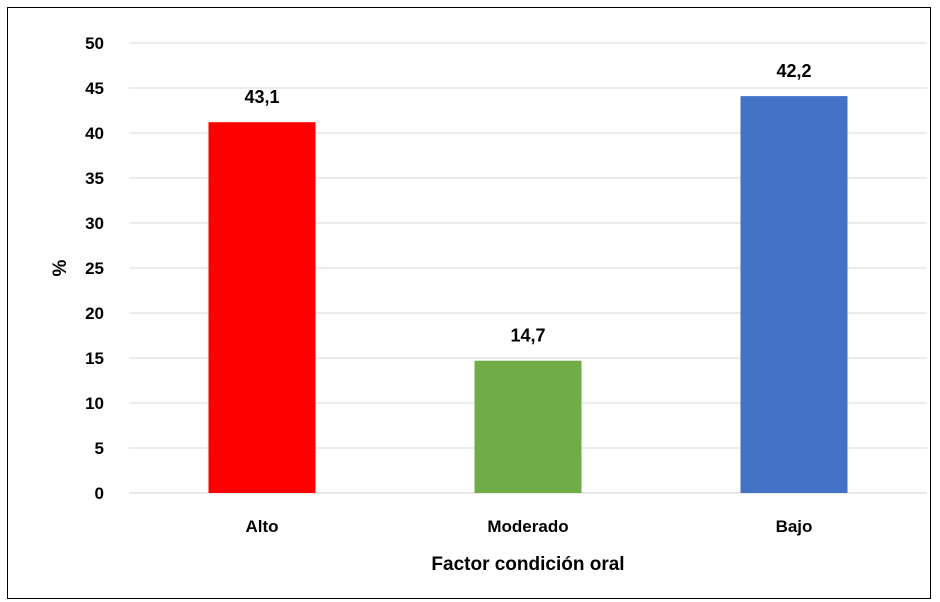 The height and width of the screenshot is (602, 940). What do you see at coordinates (527, 564) in the screenshot?
I see `x-axis-title: Factor condición oral` at bounding box center [527, 564].